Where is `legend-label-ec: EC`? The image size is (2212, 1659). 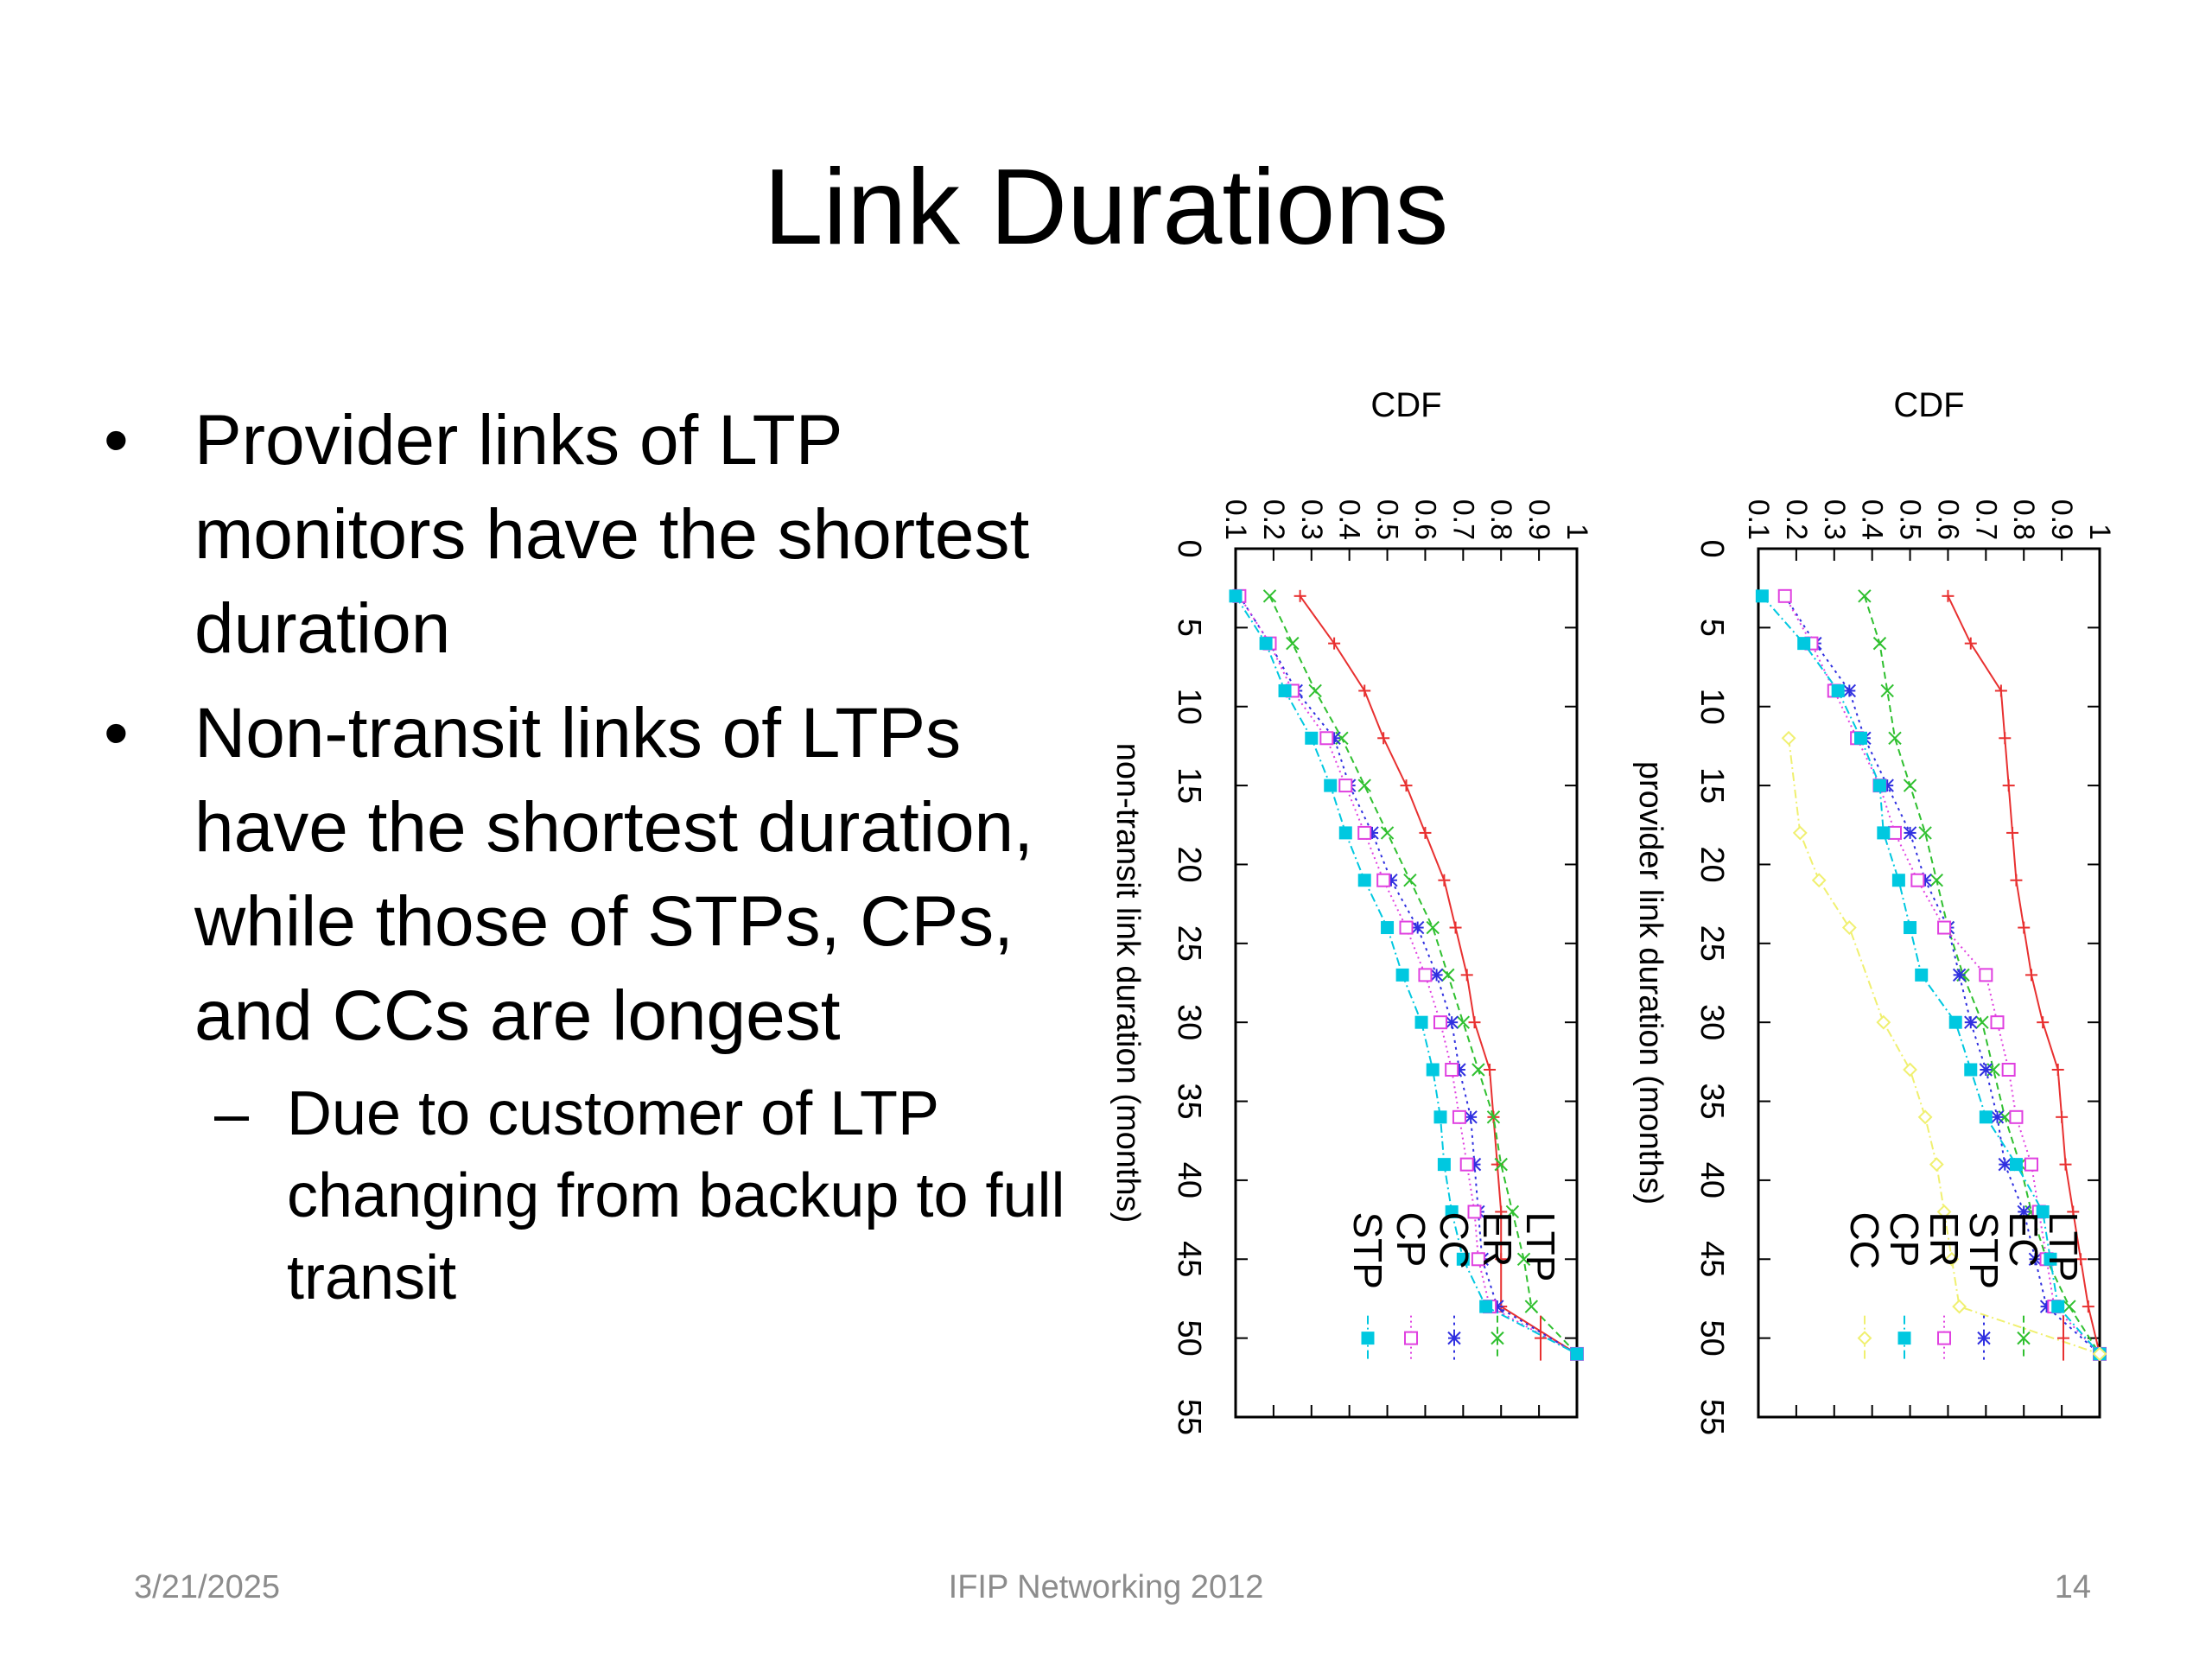
legend-label-ec: EC is located at coordinates (2024, 1239).